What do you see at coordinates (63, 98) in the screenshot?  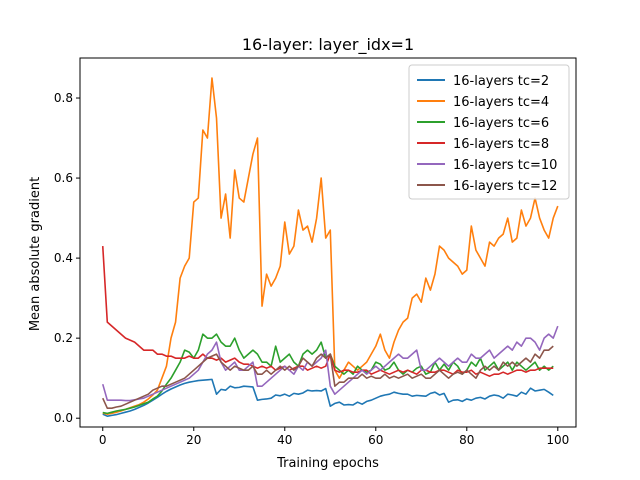 I see `y-tick-label: 0.8` at bounding box center [63, 98].